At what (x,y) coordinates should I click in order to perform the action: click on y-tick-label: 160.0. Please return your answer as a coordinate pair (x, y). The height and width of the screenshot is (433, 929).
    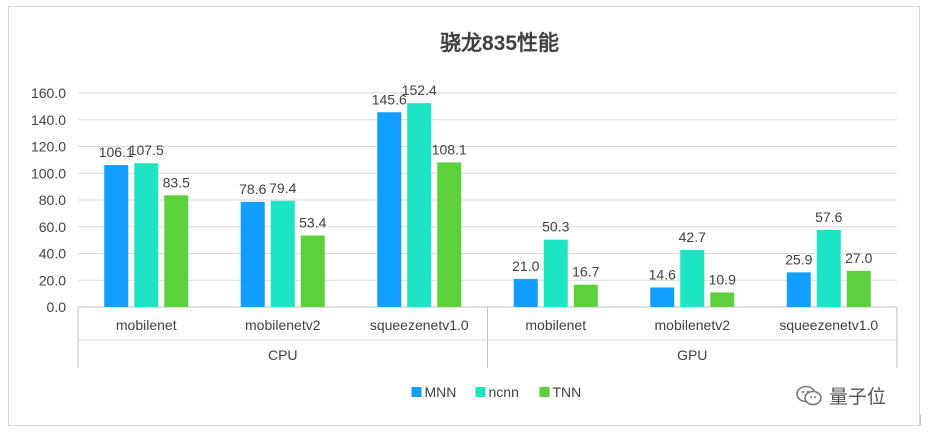
    Looking at the image, I should click on (48, 93).